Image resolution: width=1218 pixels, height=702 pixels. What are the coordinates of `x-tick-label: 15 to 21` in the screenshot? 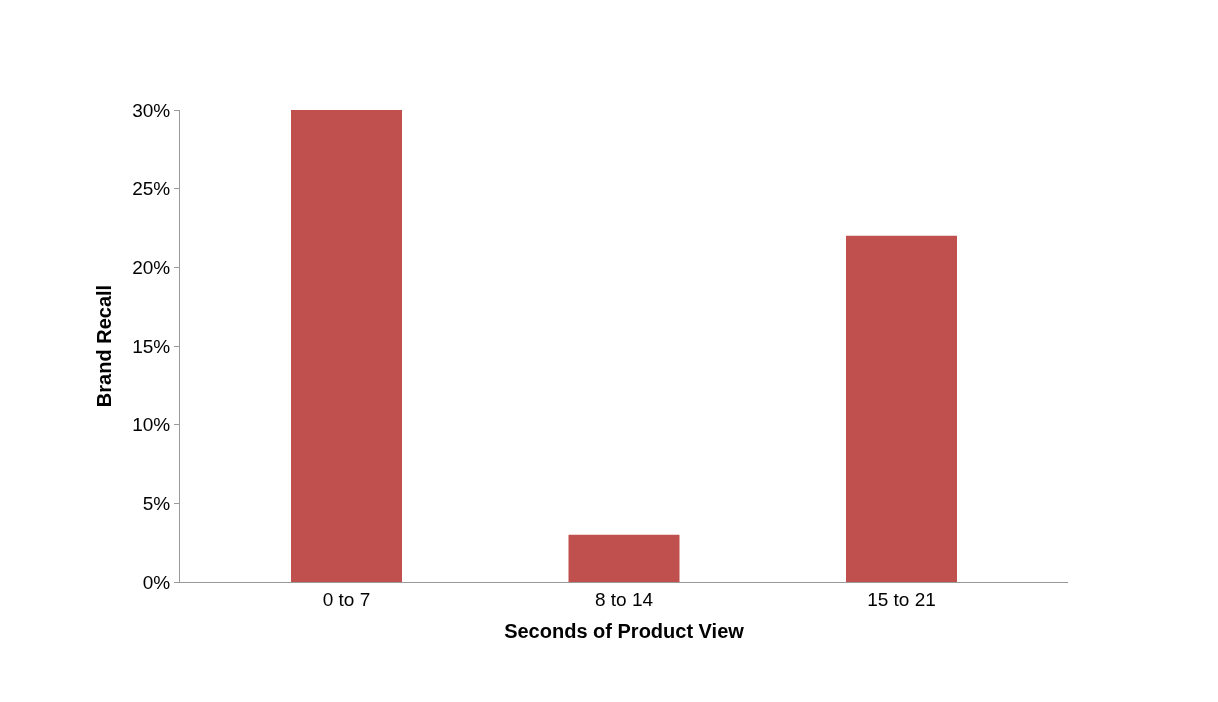 It's located at (901, 599).